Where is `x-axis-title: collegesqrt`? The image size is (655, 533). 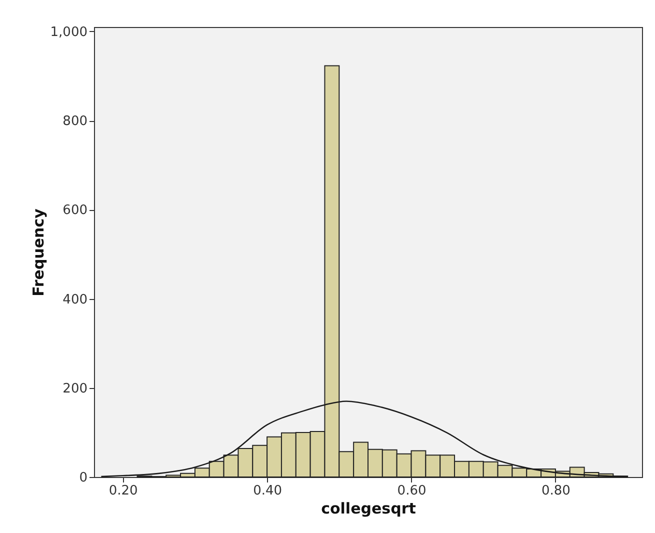
x-axis-title: collegesqrt is located at coordinates (368, 509).